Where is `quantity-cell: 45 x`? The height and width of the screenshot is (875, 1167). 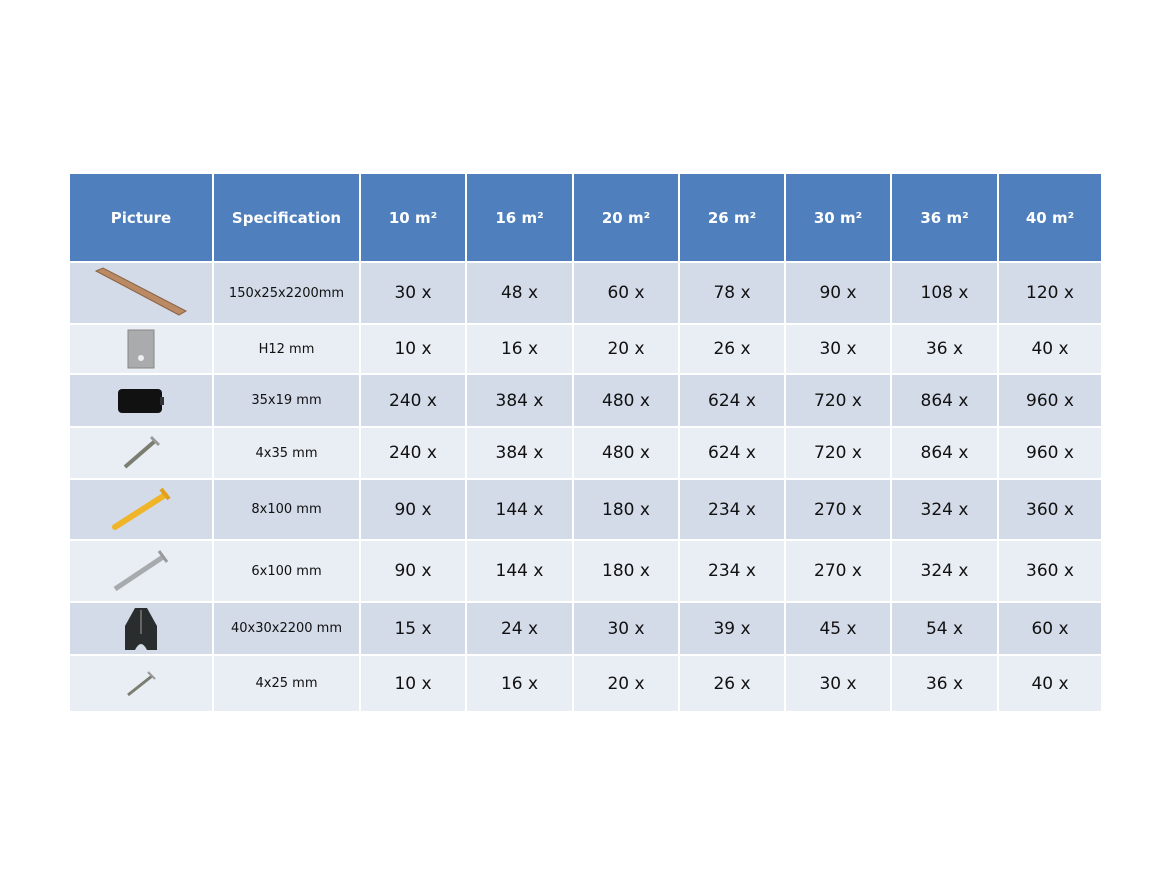
quantity-cell: 45 x is located at coordinates (838, 628).